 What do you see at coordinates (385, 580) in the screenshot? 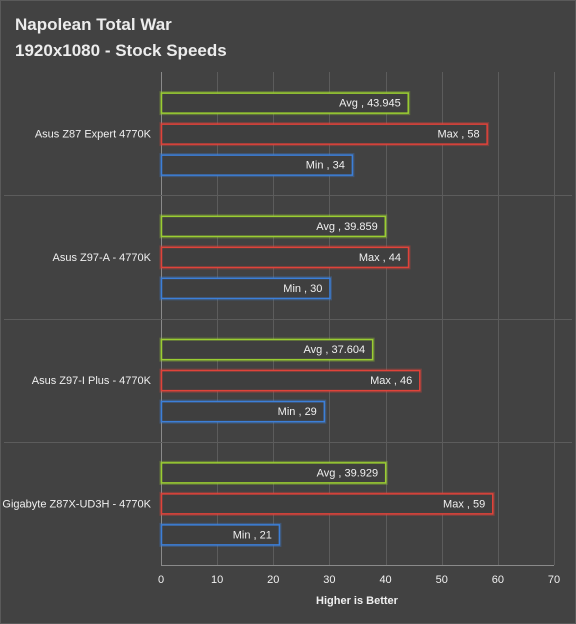
I see `x-tick-label: 40` at bounding box center [385, 580].